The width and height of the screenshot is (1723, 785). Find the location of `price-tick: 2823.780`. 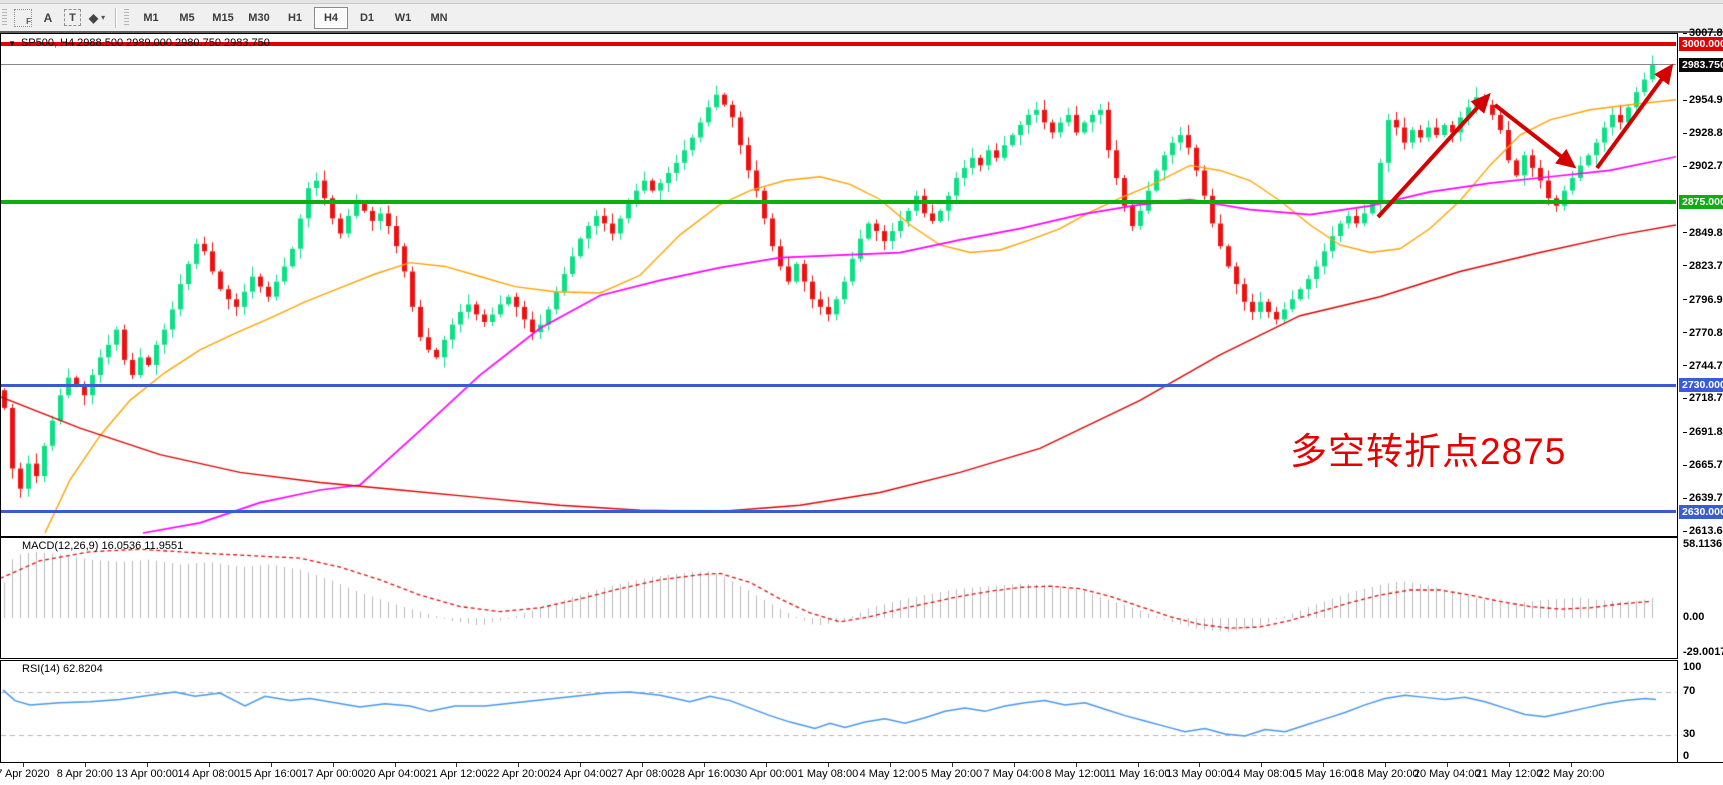

price-tick: 2823.780 is located at coordinates (1703, 266).